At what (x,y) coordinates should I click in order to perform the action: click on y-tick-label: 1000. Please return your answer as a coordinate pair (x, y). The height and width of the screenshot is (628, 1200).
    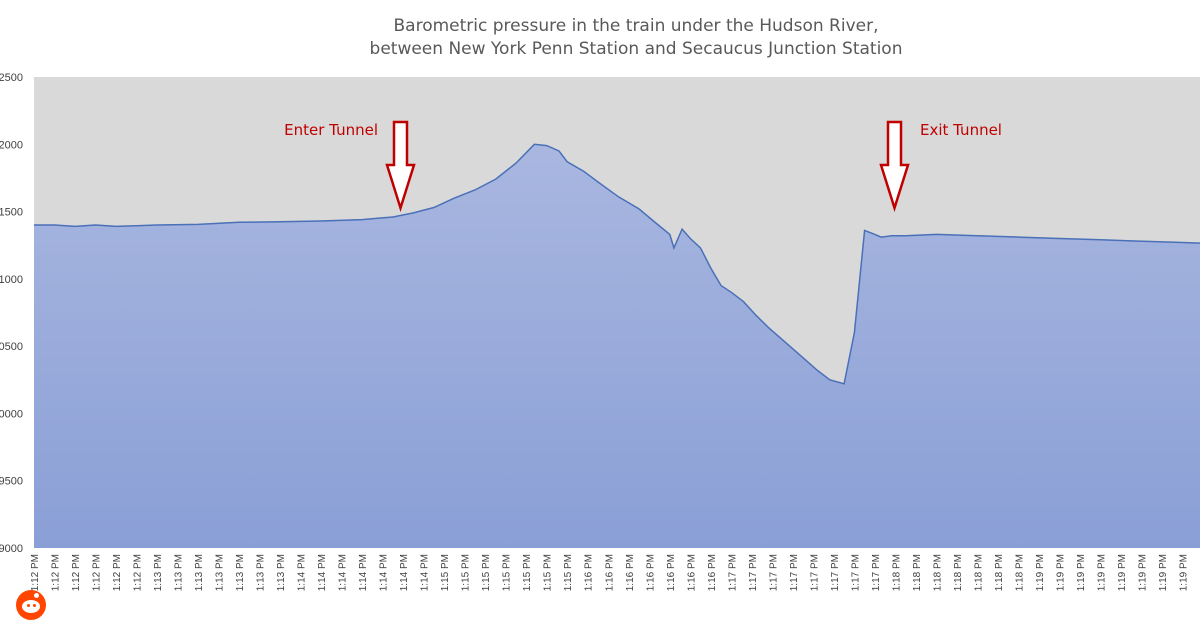
    Looking at the image, I should click on (11, 280).